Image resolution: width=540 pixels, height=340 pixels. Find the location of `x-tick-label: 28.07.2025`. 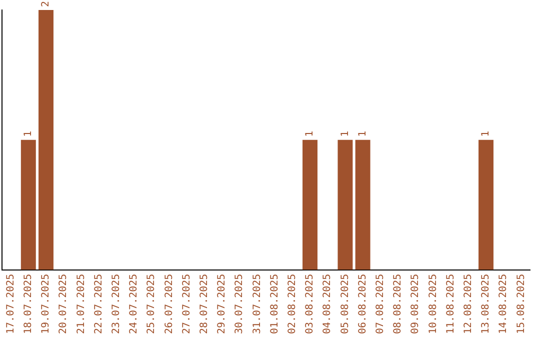

x-tick-label: 28.07.2025 is located at coordinates (204, 304).